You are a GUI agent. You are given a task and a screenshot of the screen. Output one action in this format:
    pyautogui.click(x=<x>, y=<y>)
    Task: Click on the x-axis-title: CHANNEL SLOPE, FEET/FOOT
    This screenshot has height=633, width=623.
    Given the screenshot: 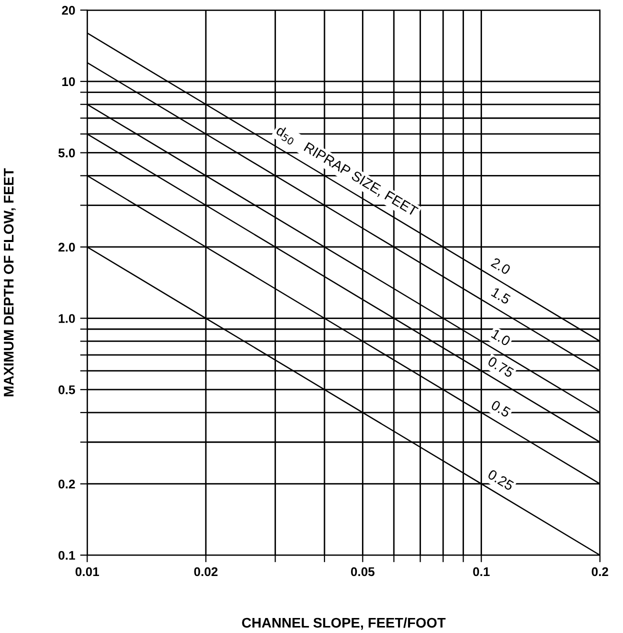 What is the action you would take?
    pyautogui.click(x=344, y=623)
    